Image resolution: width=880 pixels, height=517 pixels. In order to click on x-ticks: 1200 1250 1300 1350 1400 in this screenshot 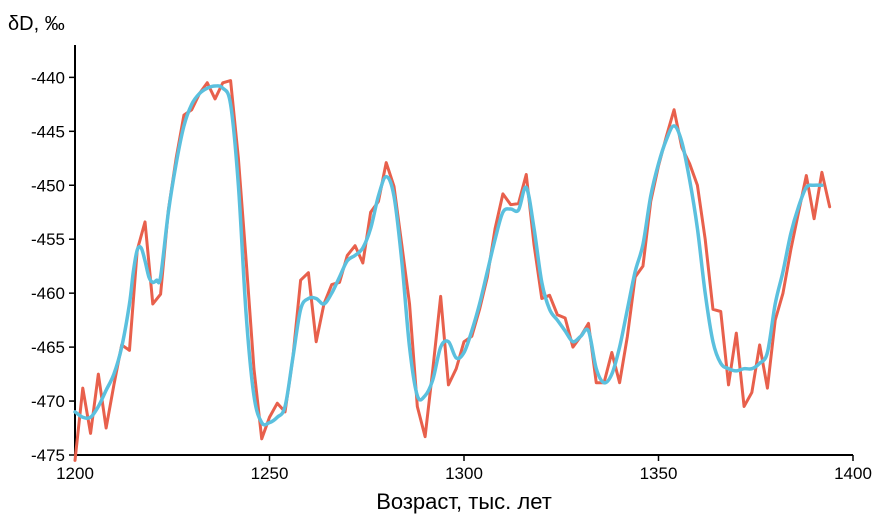, I will do `click(464, 469)`.